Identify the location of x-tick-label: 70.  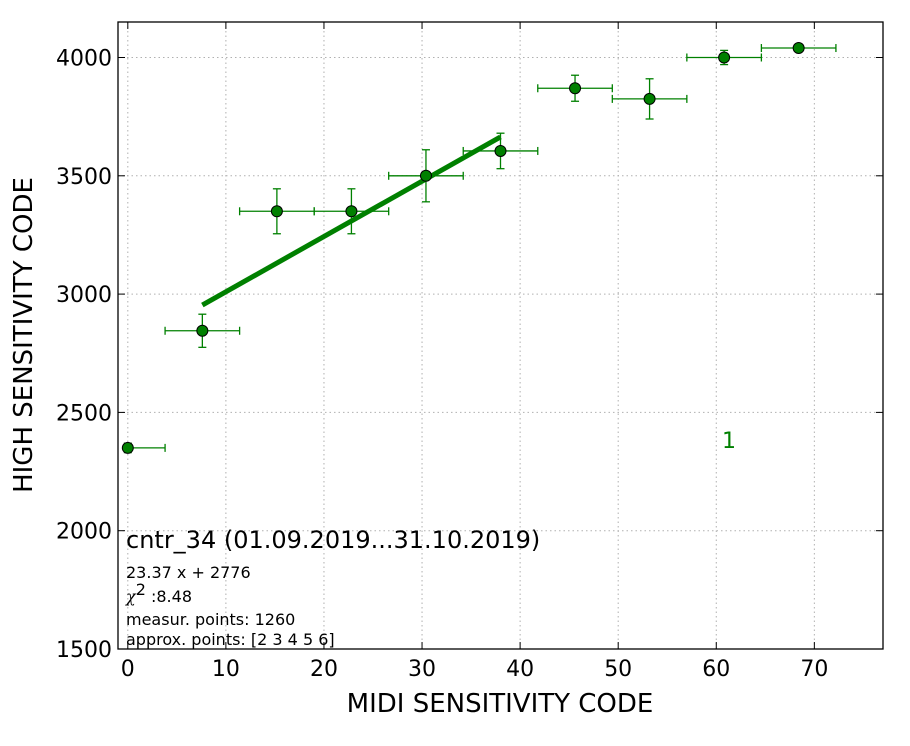
(814, 669).